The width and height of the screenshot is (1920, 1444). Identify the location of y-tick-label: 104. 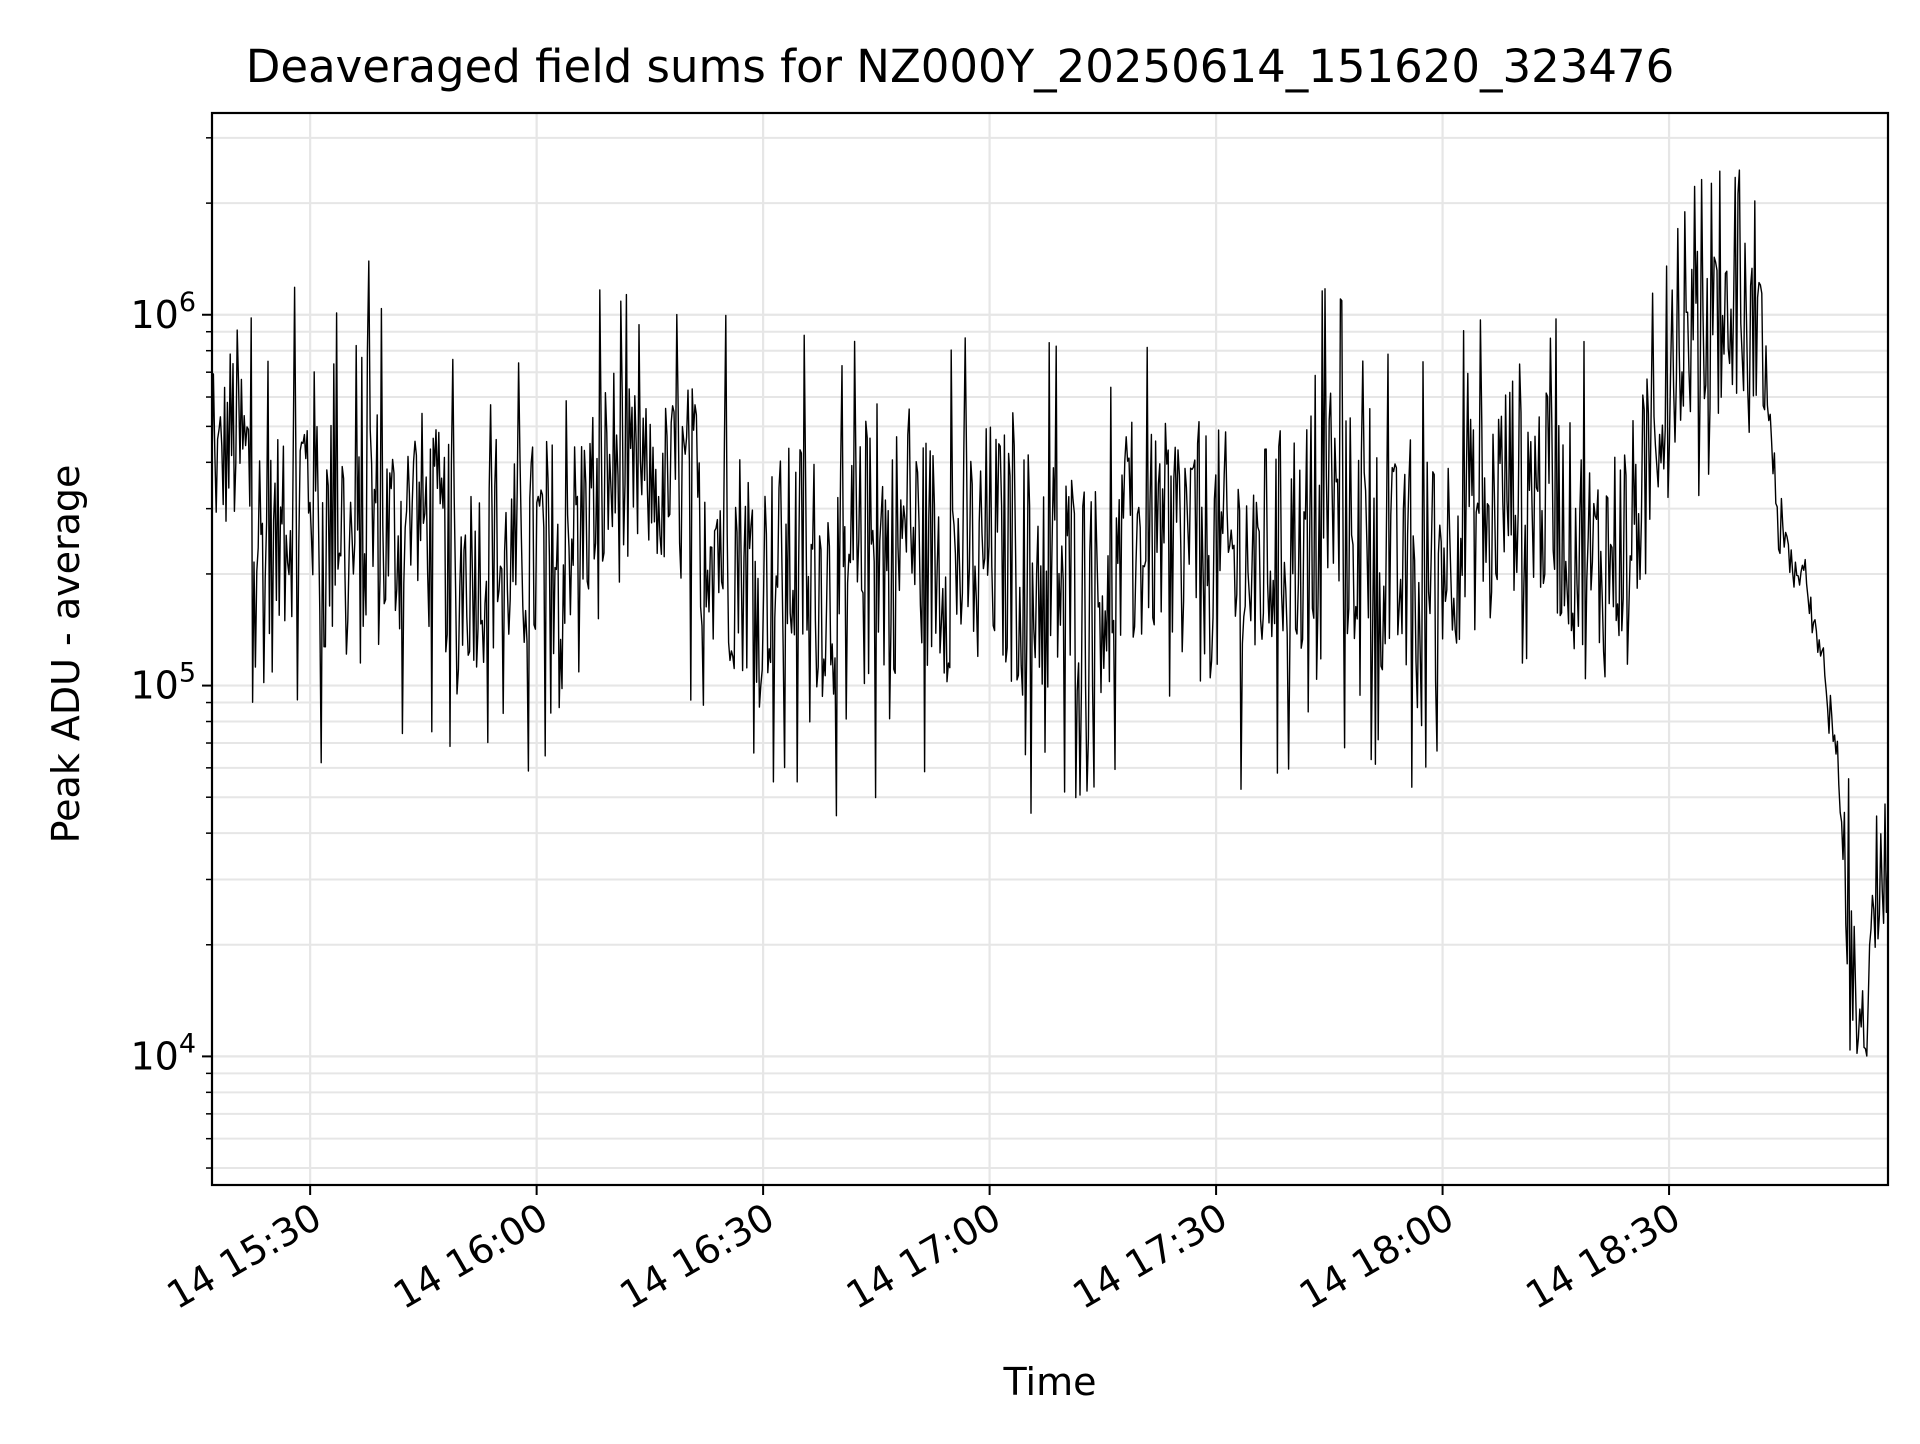
(163, 1053).